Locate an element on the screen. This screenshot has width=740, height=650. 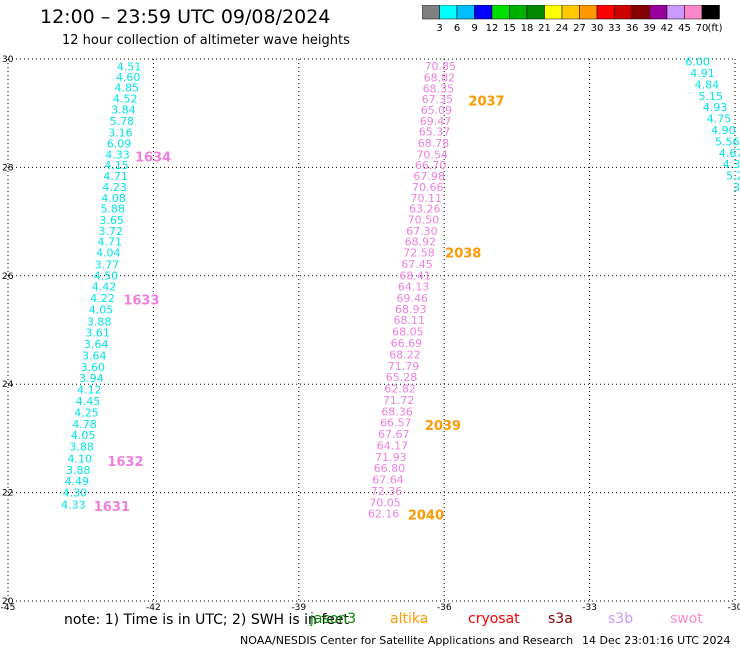
data-point-label: 69.47 is located at coordinates (436, 121).